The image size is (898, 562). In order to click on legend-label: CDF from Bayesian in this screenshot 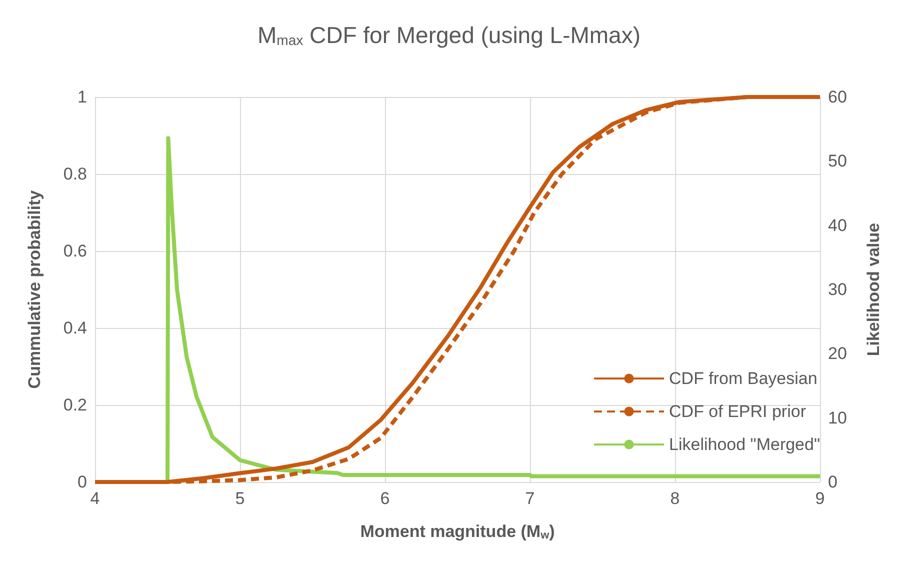, I will do `click(743, 378)`.